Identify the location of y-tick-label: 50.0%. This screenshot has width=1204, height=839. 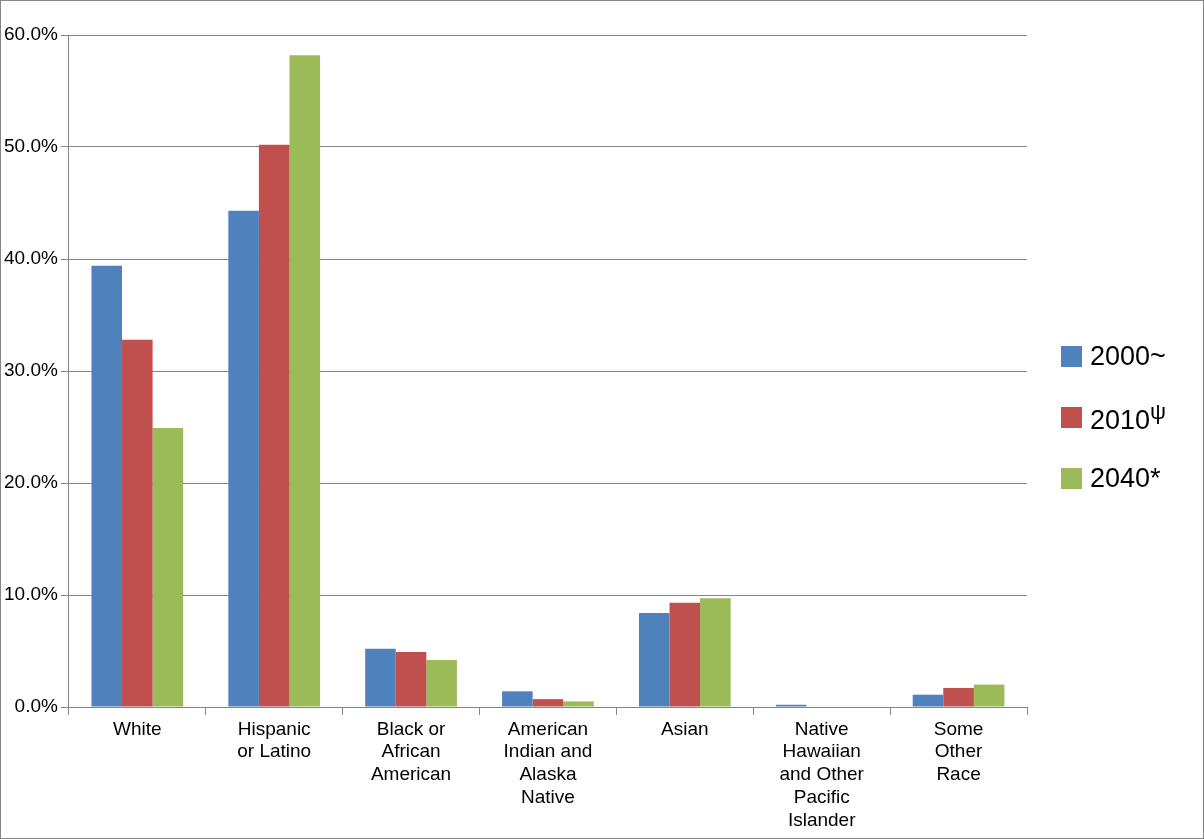
(31, 146).